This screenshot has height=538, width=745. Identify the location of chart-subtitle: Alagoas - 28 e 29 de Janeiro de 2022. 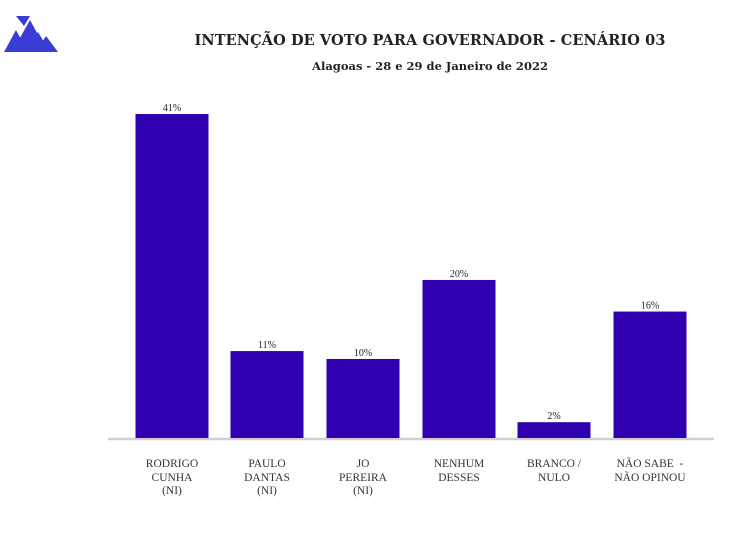
(430, 66).